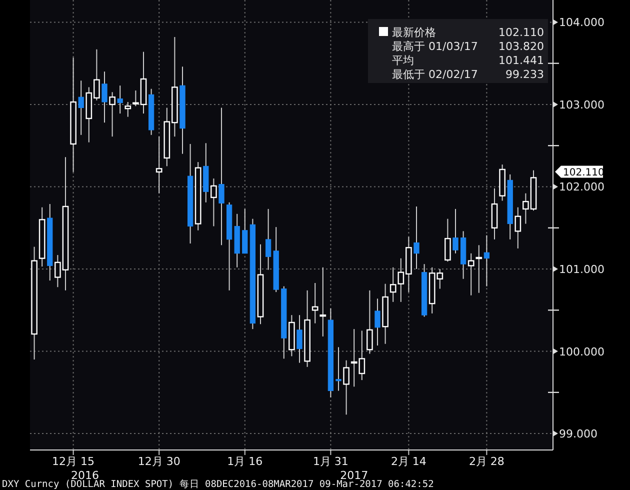 This screenshot has width=630, height=490. What do you see at coordinates (408, 461) in the screenshot?
I see `x-tick-label: 2月 14` at bounding box center [408, 461].